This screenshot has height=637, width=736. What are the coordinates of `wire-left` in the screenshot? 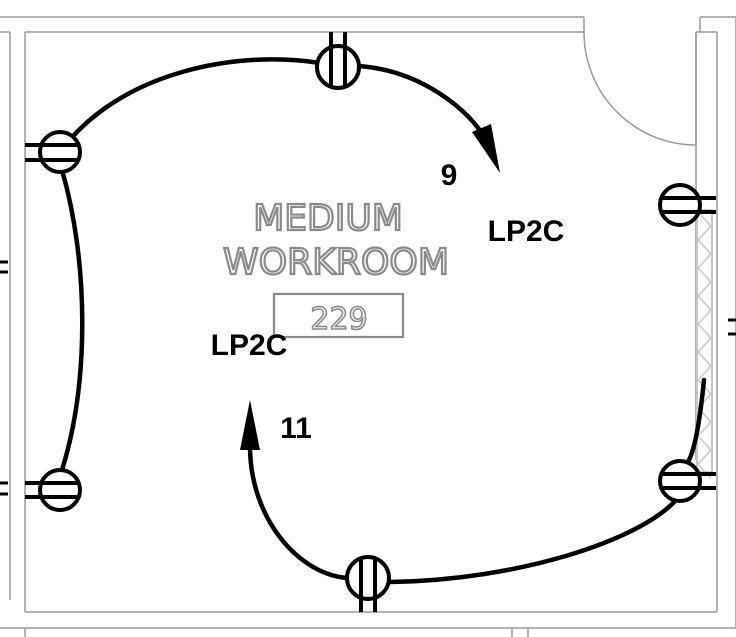 It's located at (72, 320).